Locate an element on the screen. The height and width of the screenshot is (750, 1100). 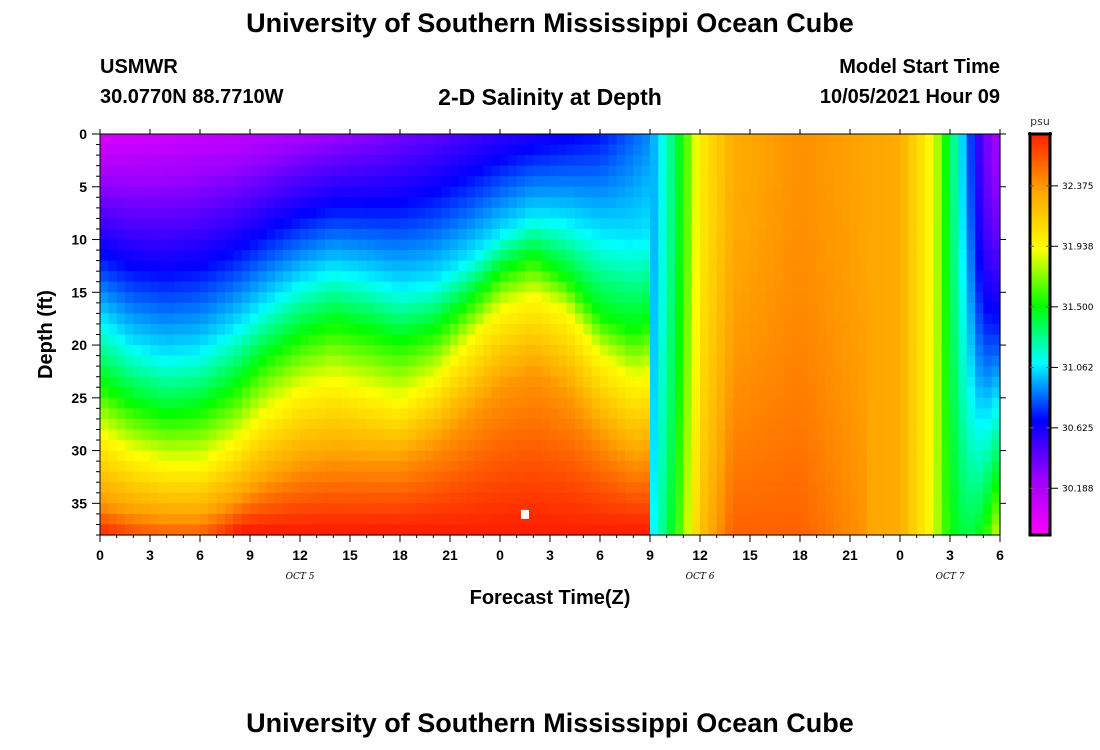
x-date-label: OCT 5 is located at coordinates (300, 577).